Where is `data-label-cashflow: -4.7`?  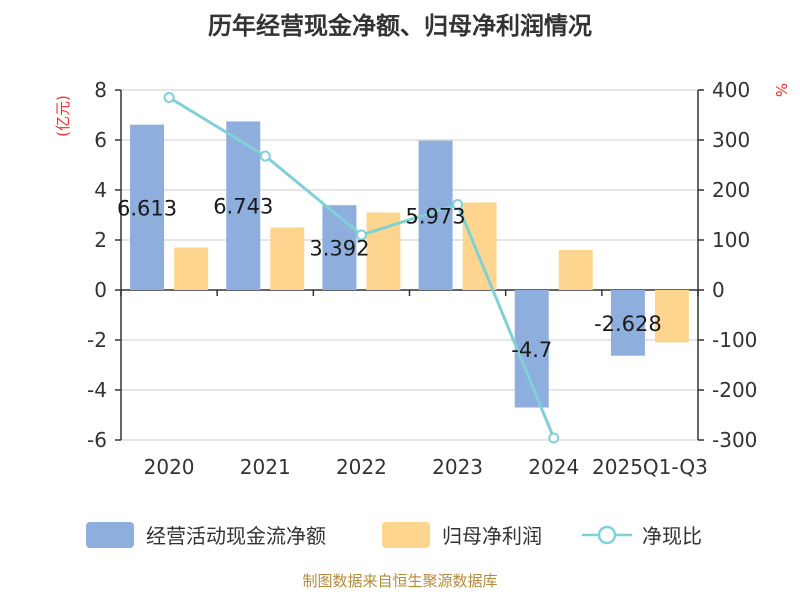 data-label-cashflow: -4.7 is located at coordinates (531, 350).